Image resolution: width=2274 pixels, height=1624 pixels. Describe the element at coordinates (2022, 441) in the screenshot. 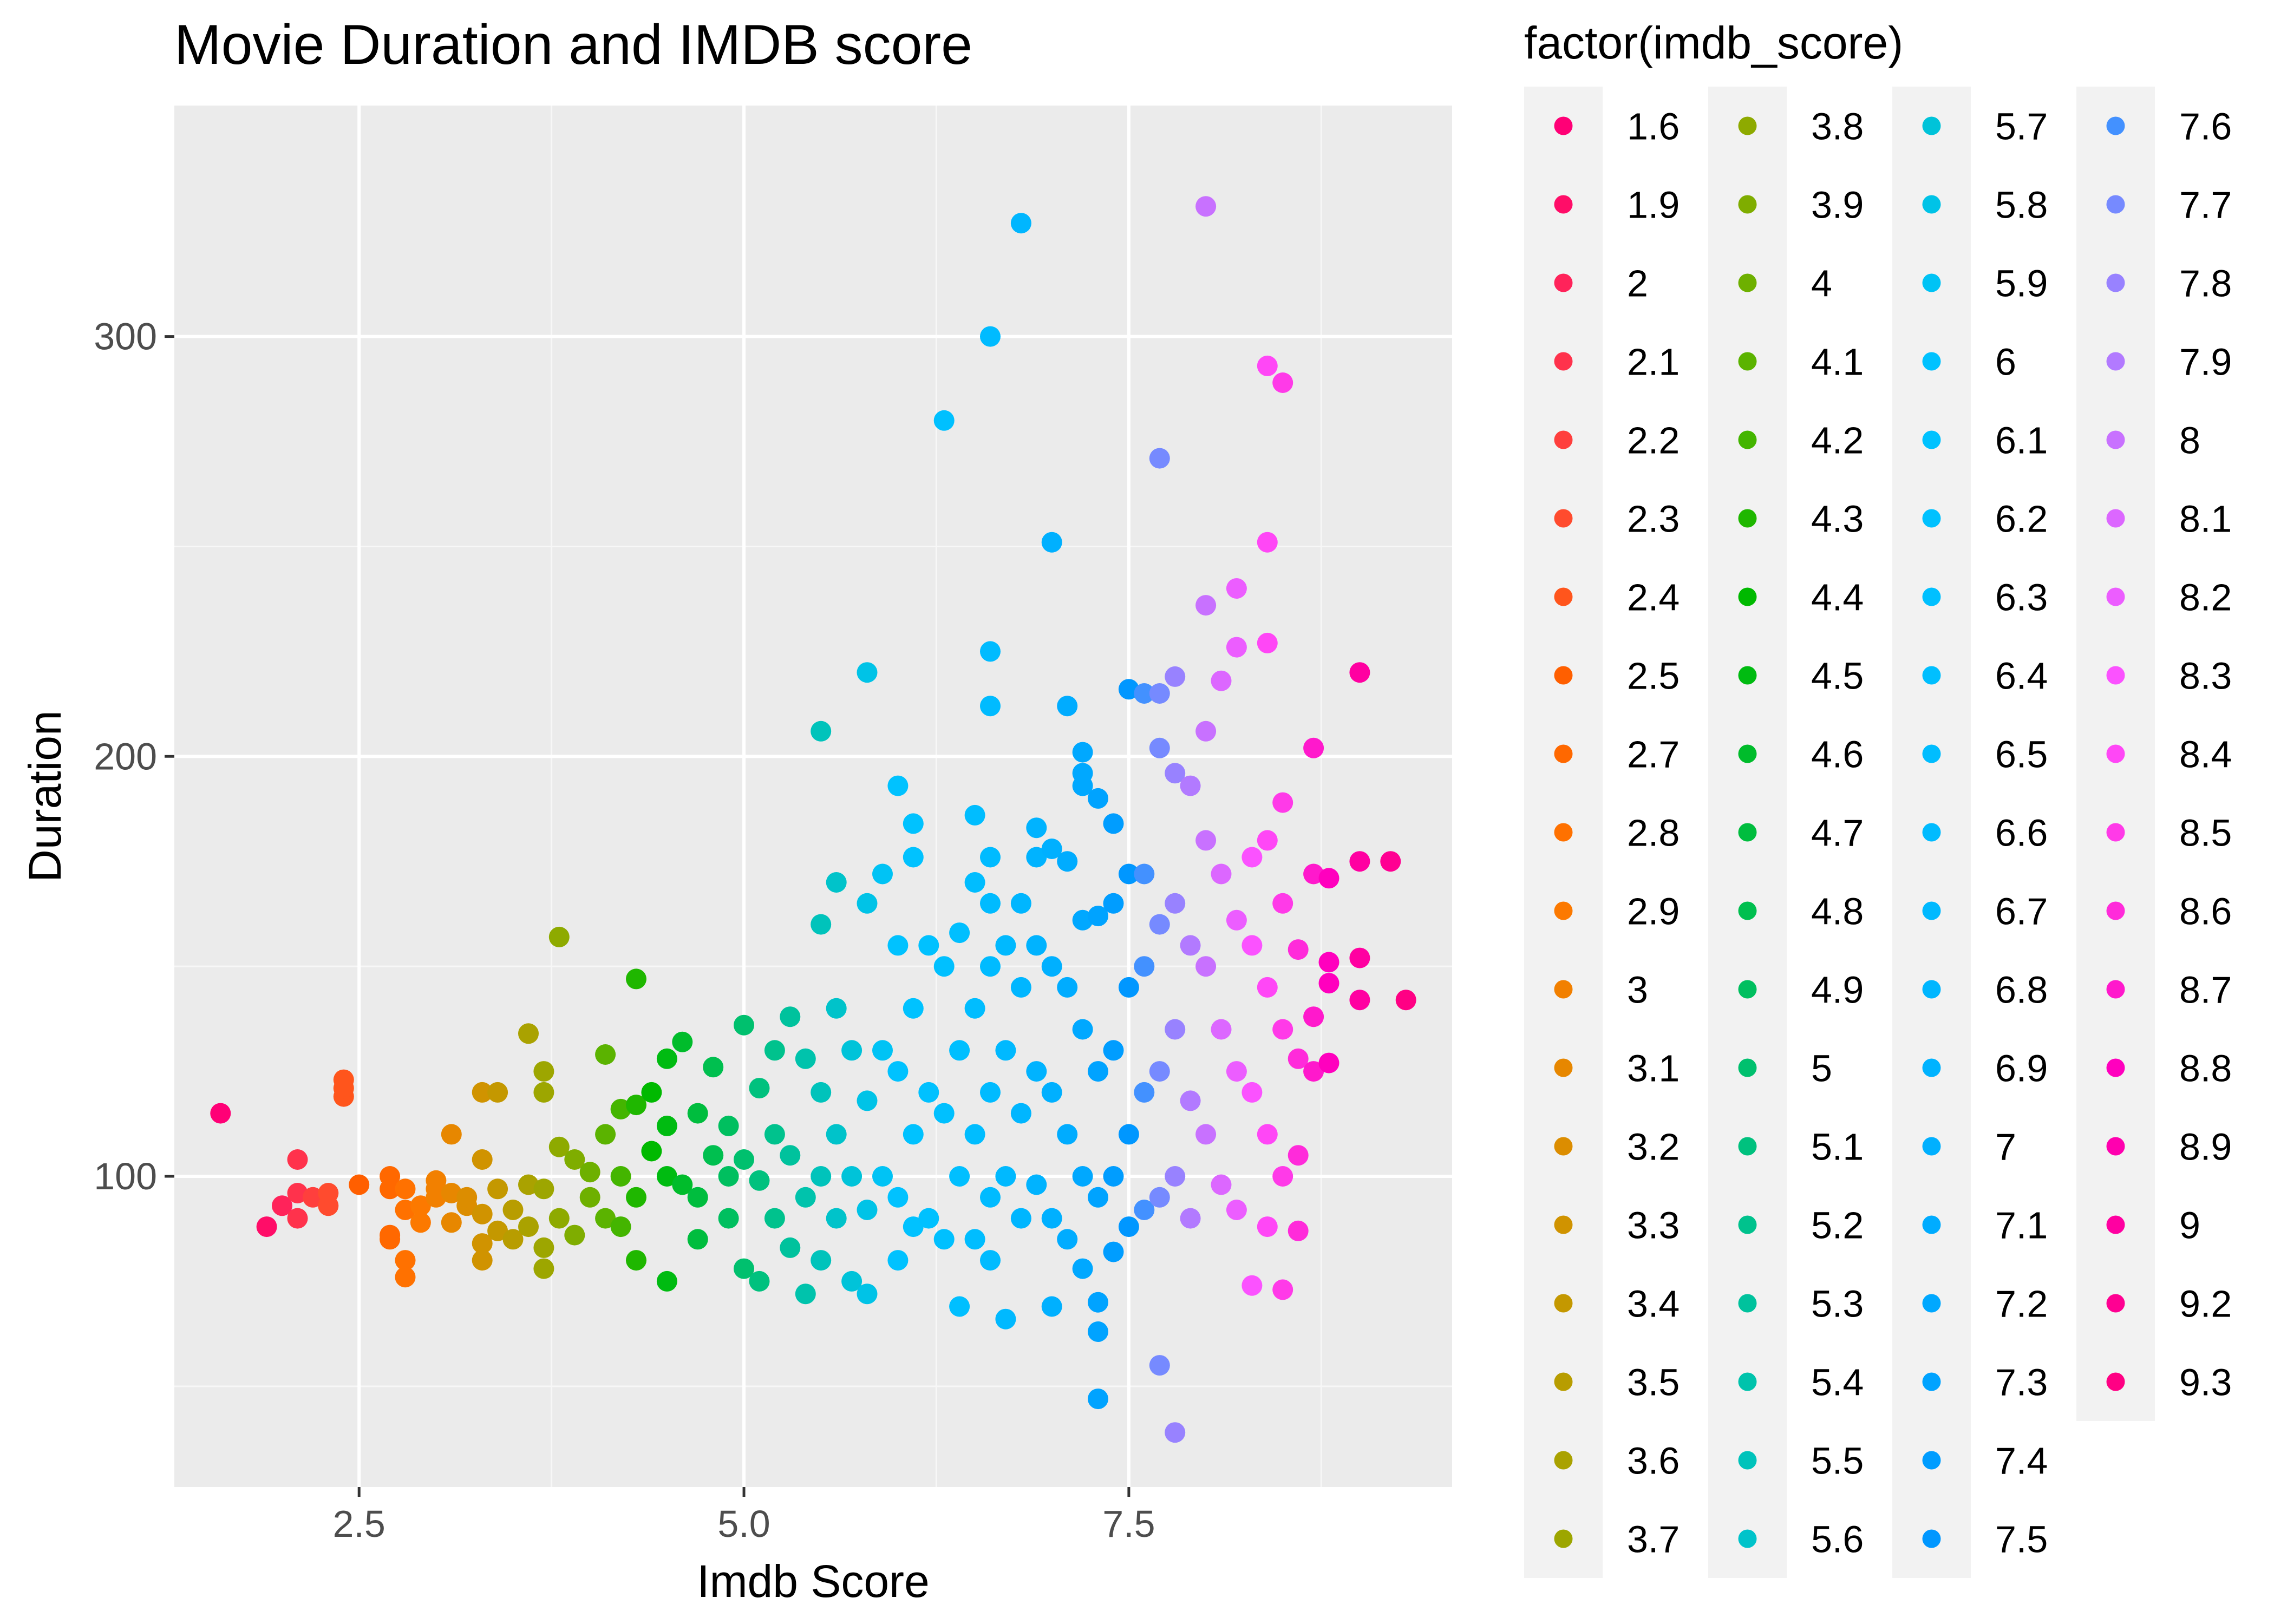

I see `legend-label: 6.1` at that location.